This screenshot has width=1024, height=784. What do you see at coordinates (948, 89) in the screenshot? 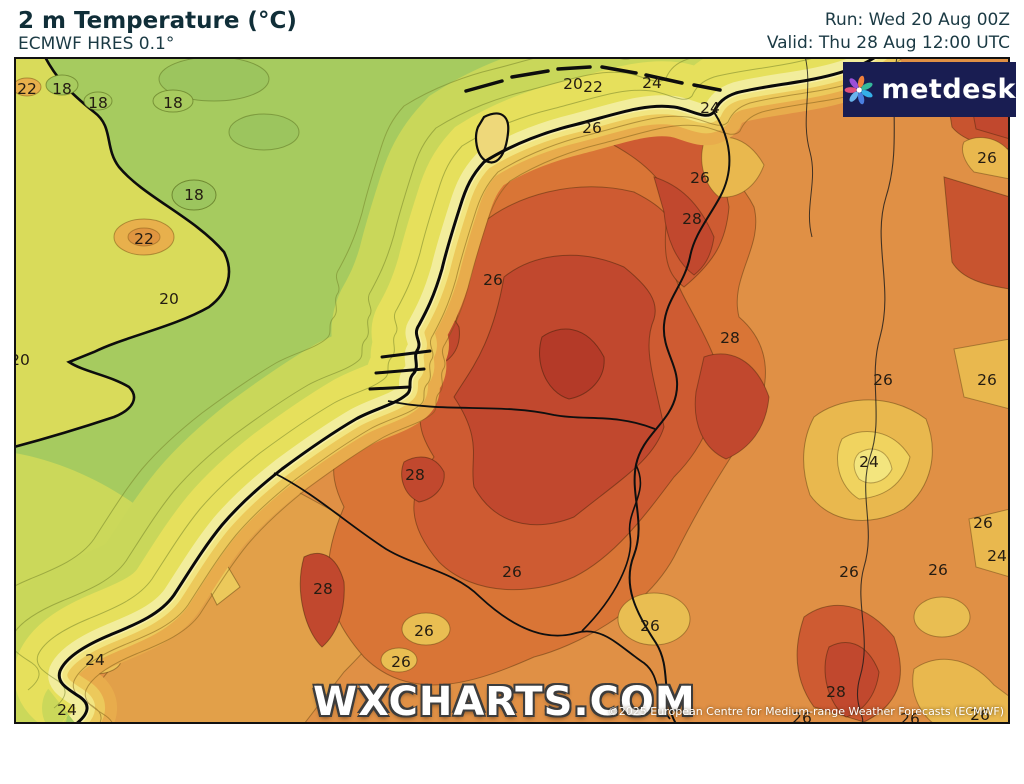
I see `metdesk-logo-text: metdesk` at bounding box center [948, 89].